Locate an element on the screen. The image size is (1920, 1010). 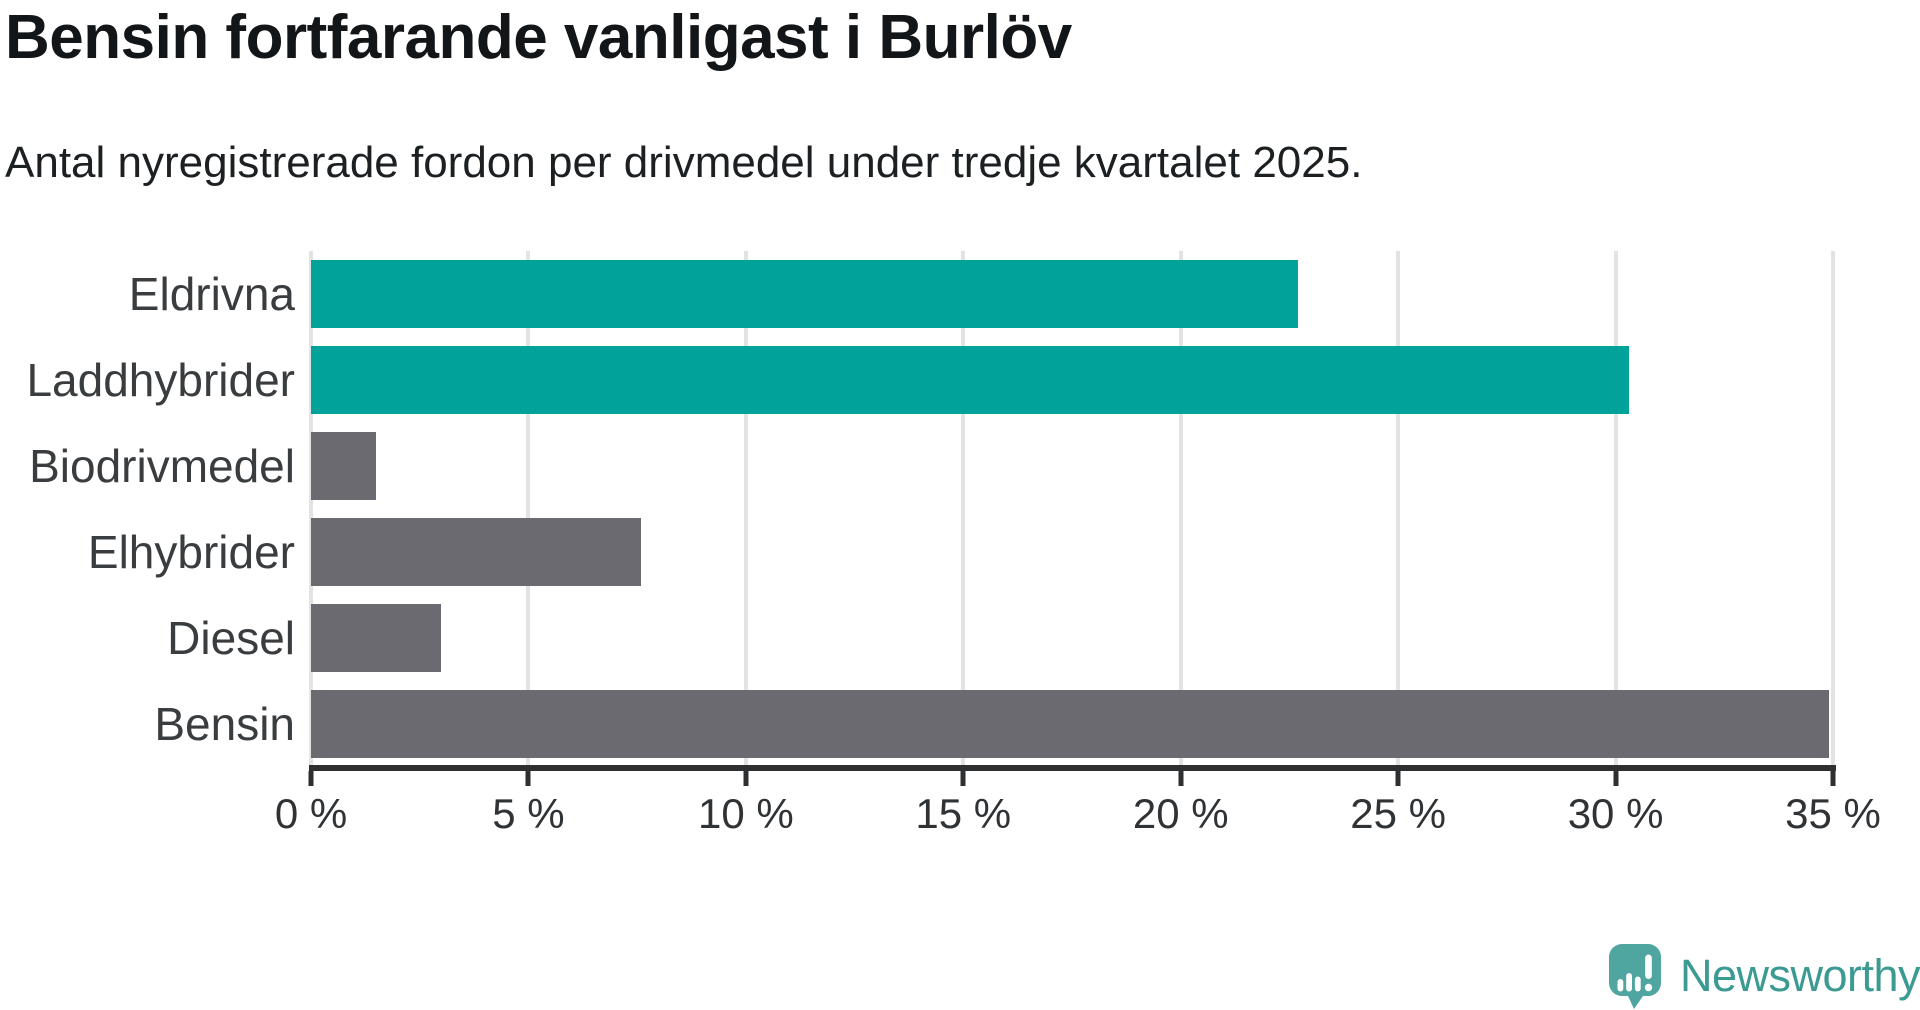
category-label-eldrivna: Eldrivna is located at coordinates (211, 294).